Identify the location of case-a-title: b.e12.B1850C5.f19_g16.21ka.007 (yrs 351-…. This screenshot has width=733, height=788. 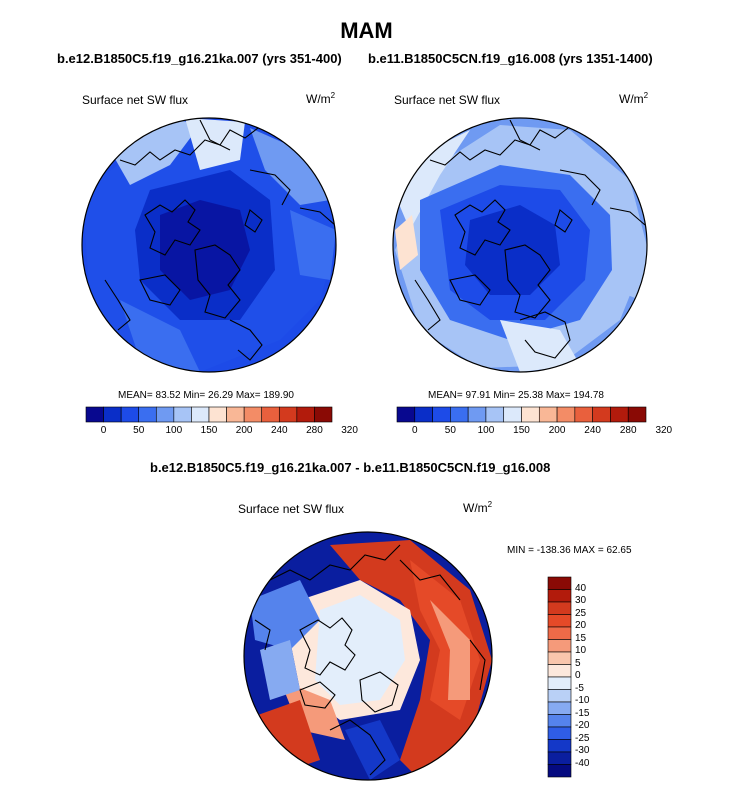
(199, 58).